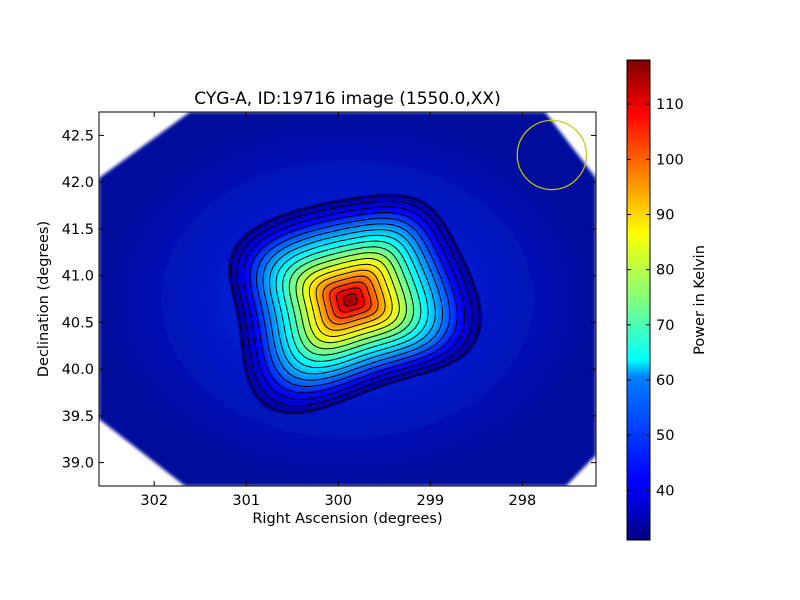  Describe the element at coordinates (44, 299) in the screenshot. I see `y-axis-label: Declination (degrees)` at that location.